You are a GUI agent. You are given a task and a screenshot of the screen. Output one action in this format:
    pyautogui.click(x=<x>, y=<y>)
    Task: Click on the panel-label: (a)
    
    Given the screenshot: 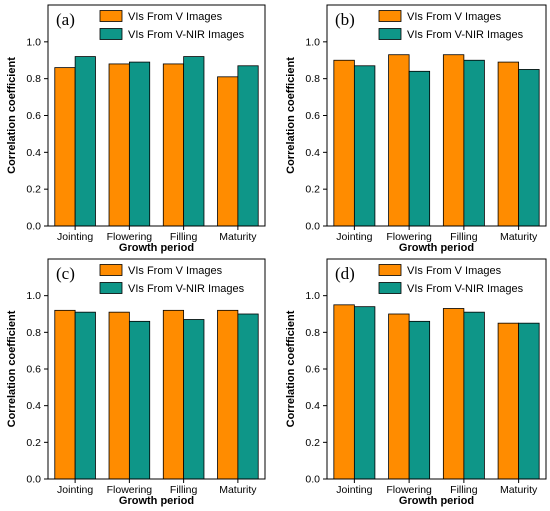 What is the action you would take?
    pyautogui.click(x=65, y=19)
    